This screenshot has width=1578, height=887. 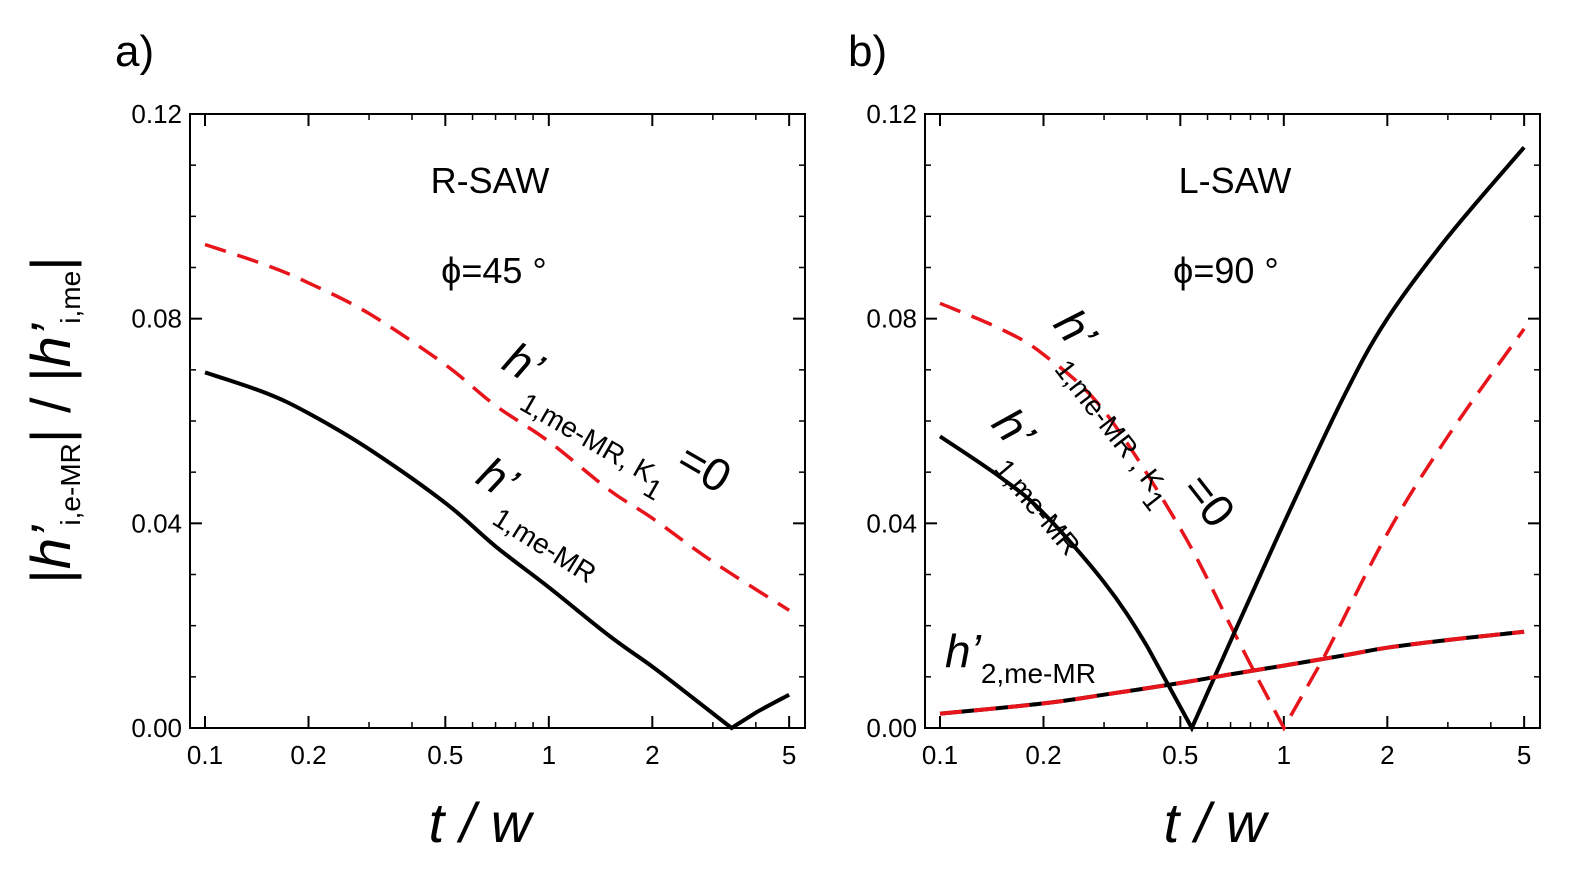 I want to click on y-title-main-2: h’, so click(x=50, y=344).